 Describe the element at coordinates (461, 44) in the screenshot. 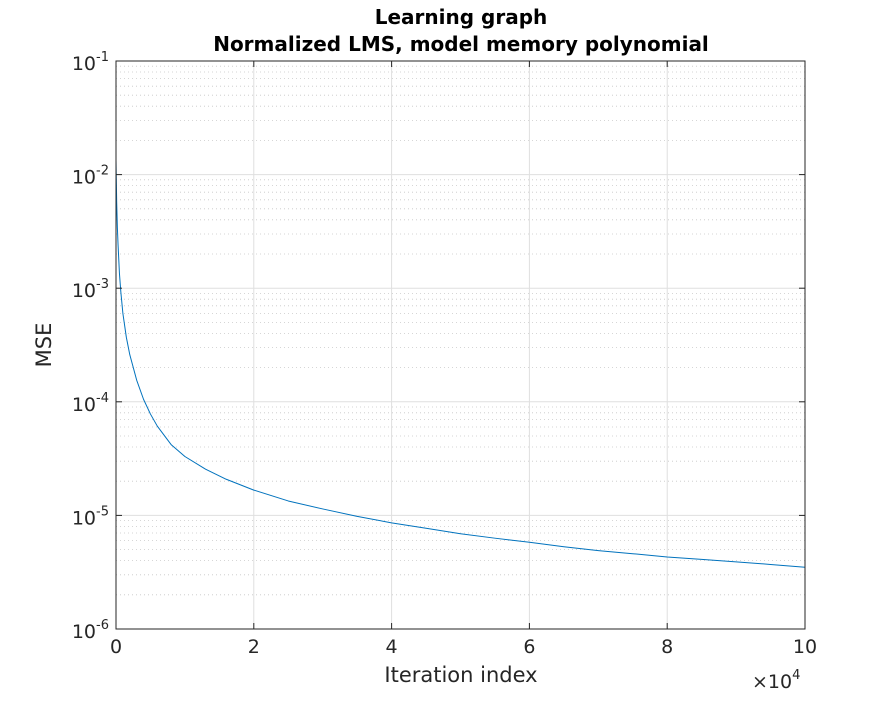

I see `chart-subtitle: Normalized LMS, model memory polynomial` at that location.